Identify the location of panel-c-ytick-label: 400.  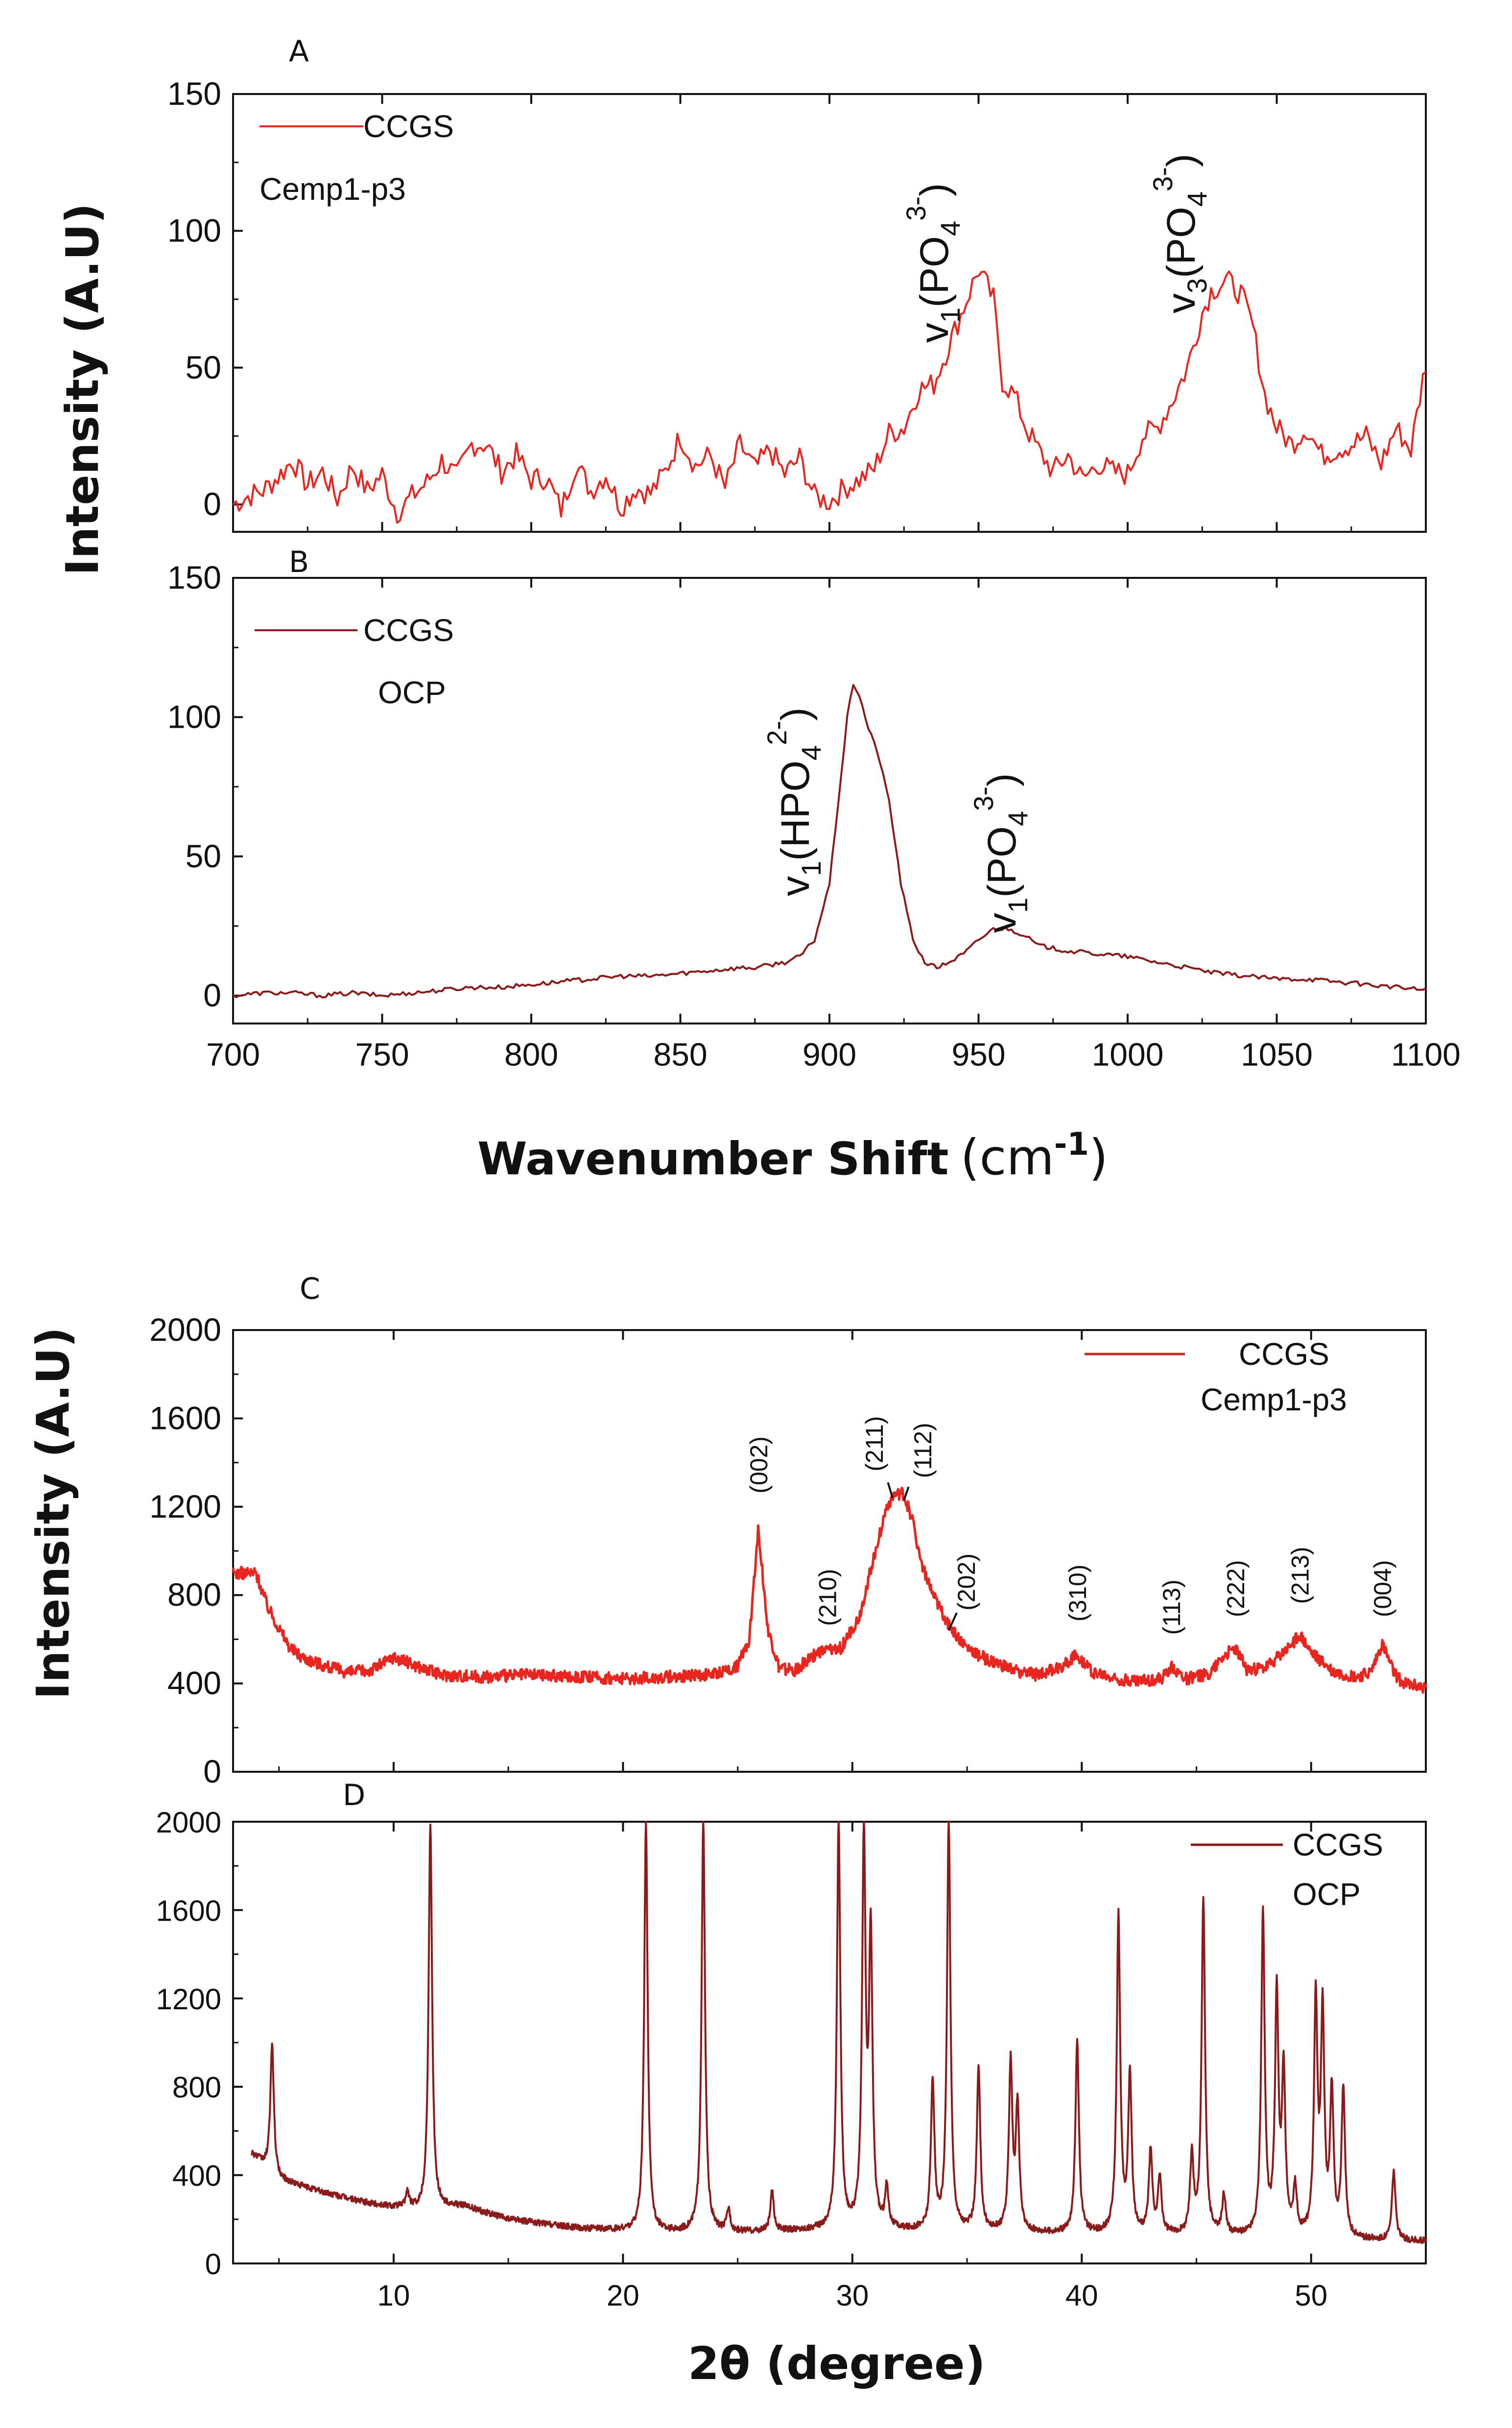
(194, 1683).